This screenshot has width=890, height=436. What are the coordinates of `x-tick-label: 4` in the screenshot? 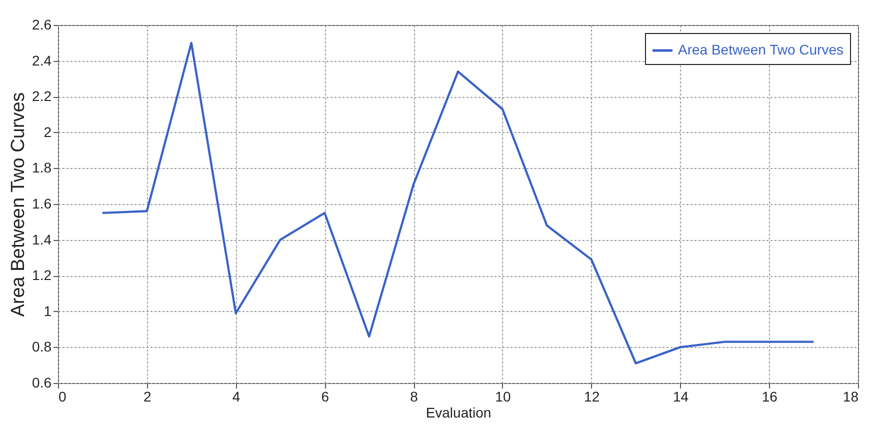 It's located at (236, 396).